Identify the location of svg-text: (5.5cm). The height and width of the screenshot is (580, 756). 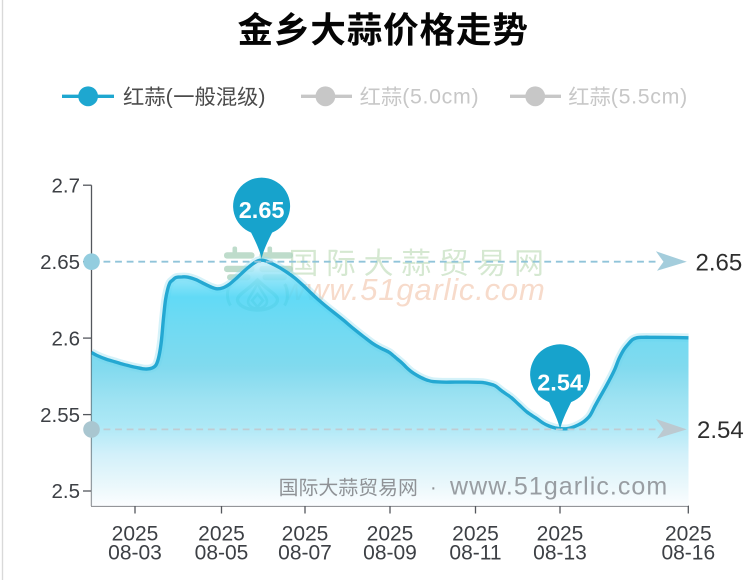
(649, 97).